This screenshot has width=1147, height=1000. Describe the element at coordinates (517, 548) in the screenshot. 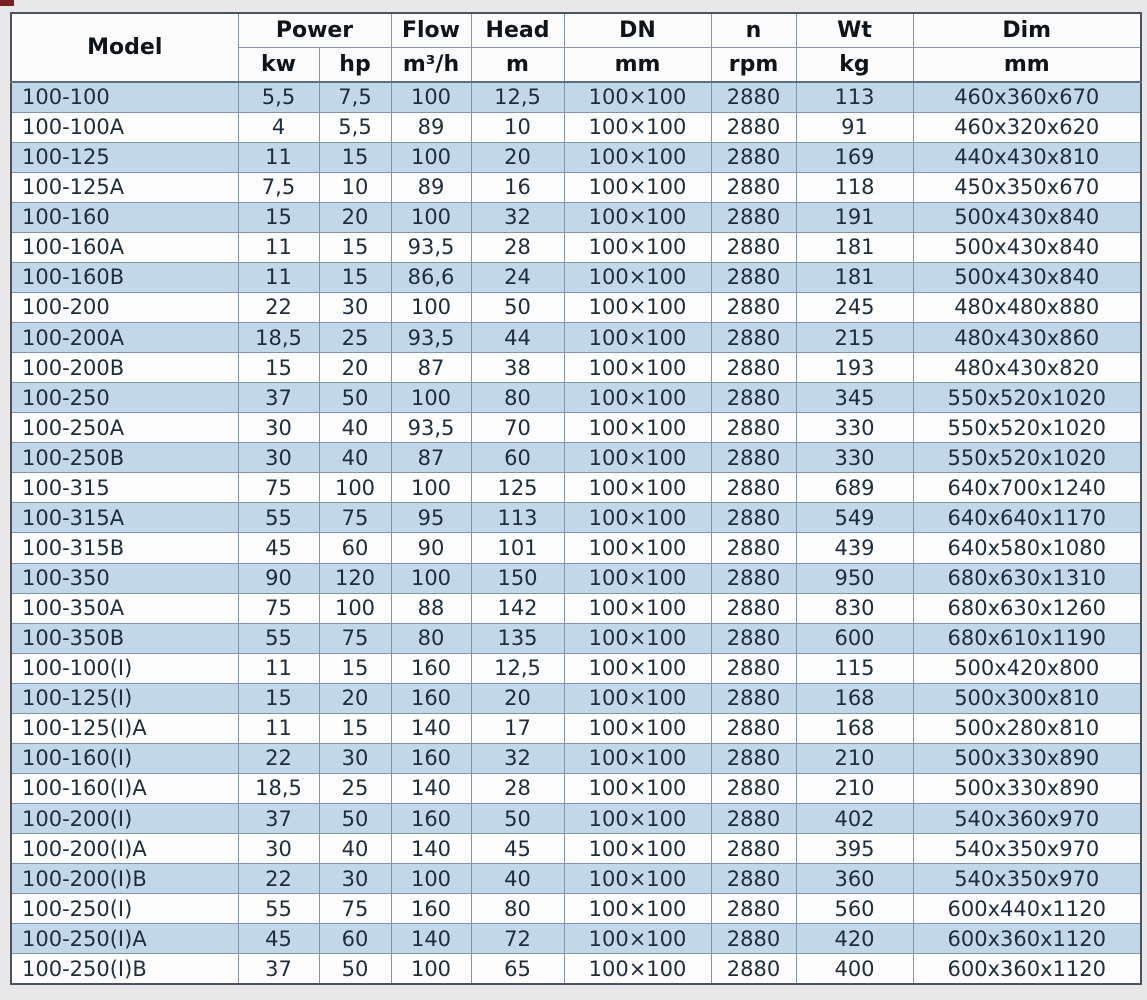

I see `cell-head: 101` at that location.